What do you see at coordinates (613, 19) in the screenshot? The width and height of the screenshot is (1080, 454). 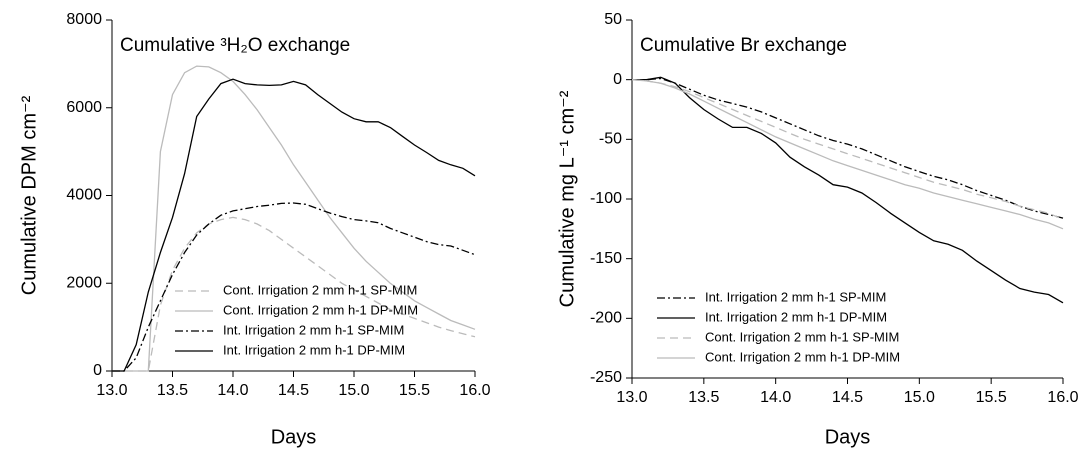 I see `y-tick-label: 50` at bounding box center [613, 19].